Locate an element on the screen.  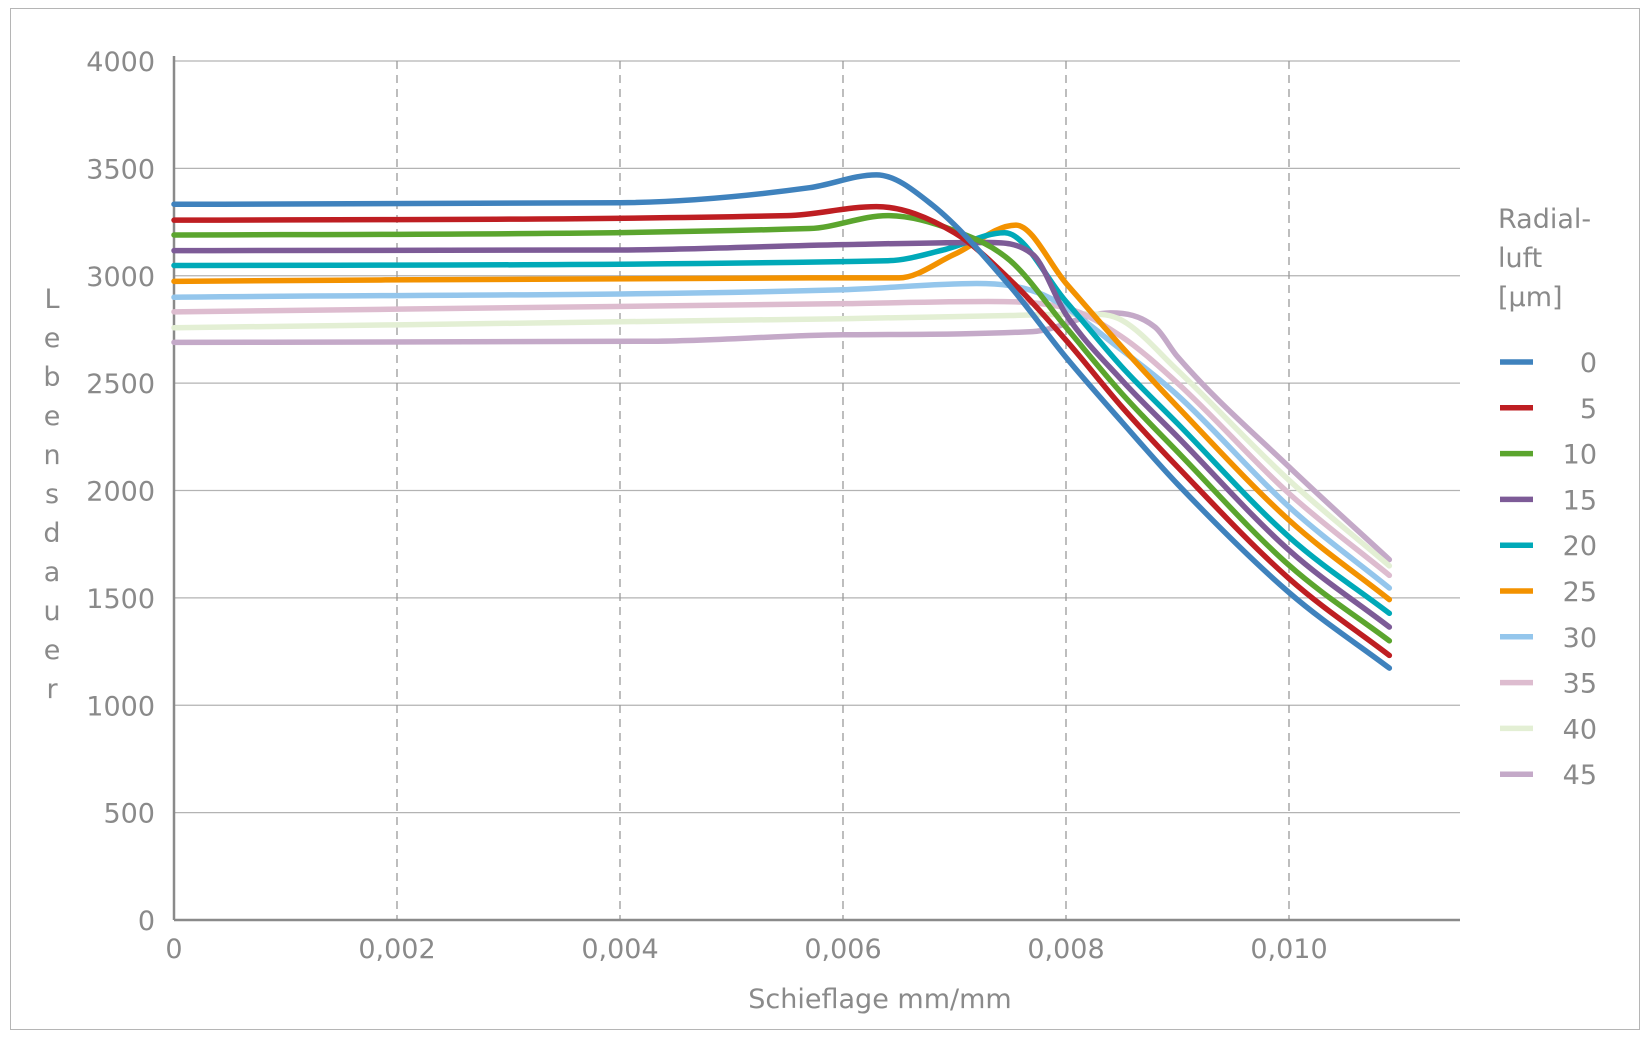
x-tick-label: 0,008 is located at coordinates (1065, 949).